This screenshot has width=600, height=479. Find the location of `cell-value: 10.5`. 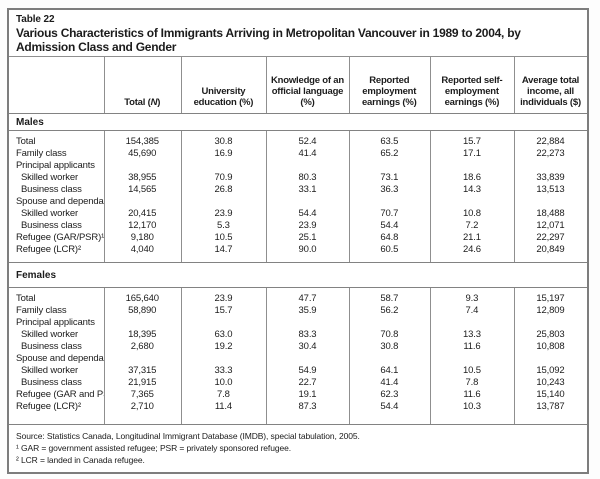

cell-value: 10.5 is located at coordinates (471, 370).